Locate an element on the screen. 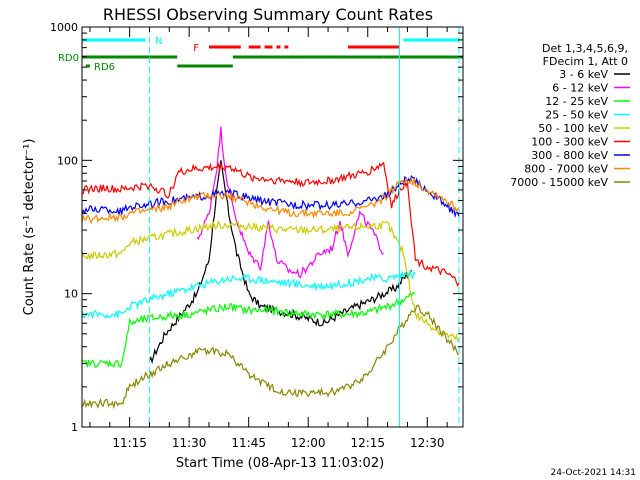  x-tick-label-1145: 11:45 is located at coordinates (248, 443).